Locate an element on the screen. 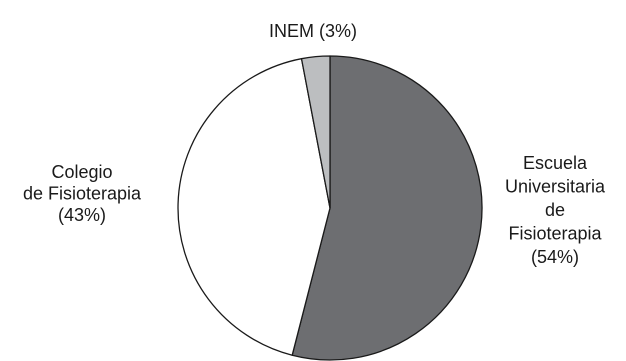 Image resolution: width=626 pixels, height=361 pixels. pie-label-3: INEM (3%) is located at coordinates (313, 31).